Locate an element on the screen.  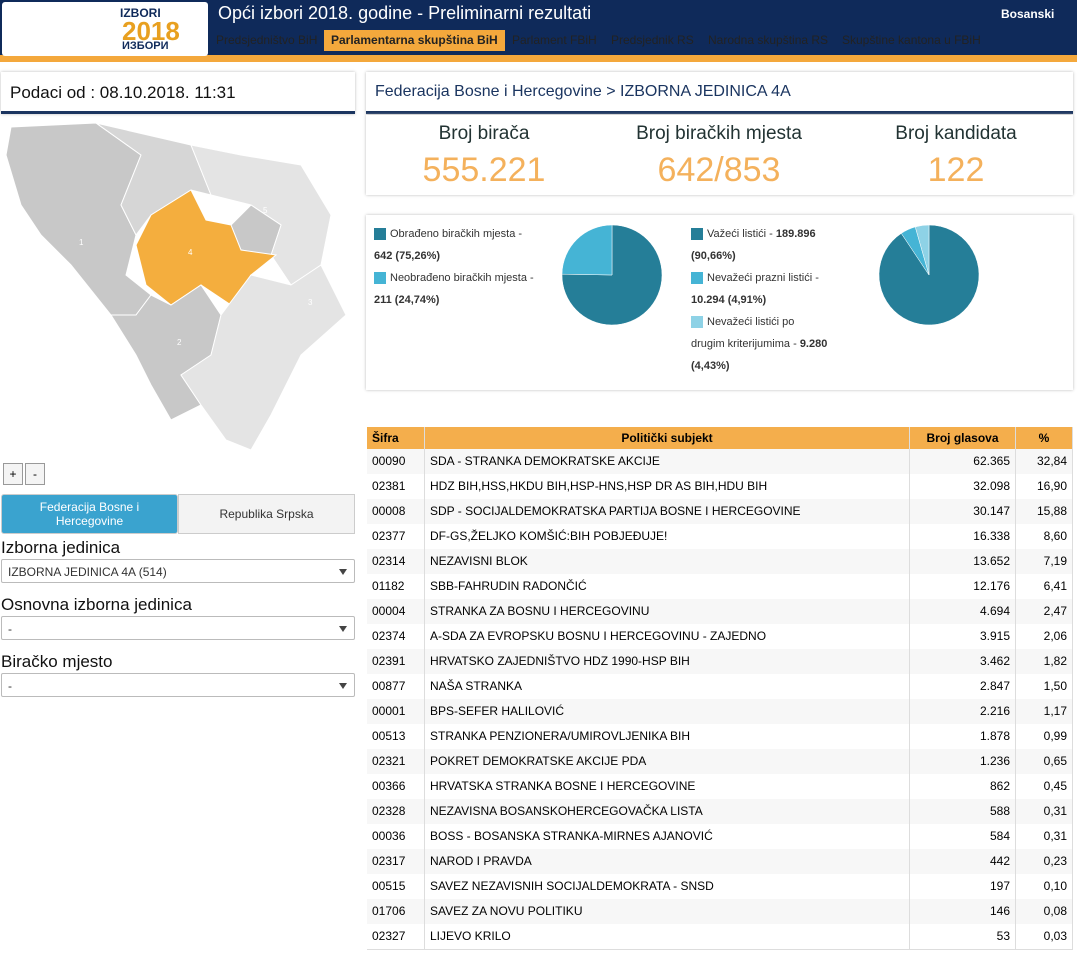
table-cell: 1.878 is located at coordinates (963, 736).